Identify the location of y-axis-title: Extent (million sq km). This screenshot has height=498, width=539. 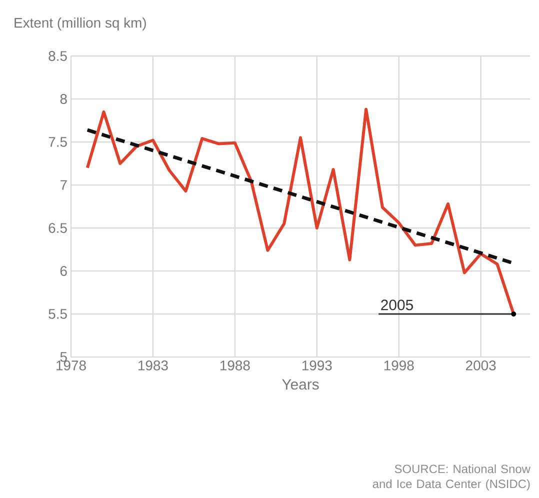
(80, 23).